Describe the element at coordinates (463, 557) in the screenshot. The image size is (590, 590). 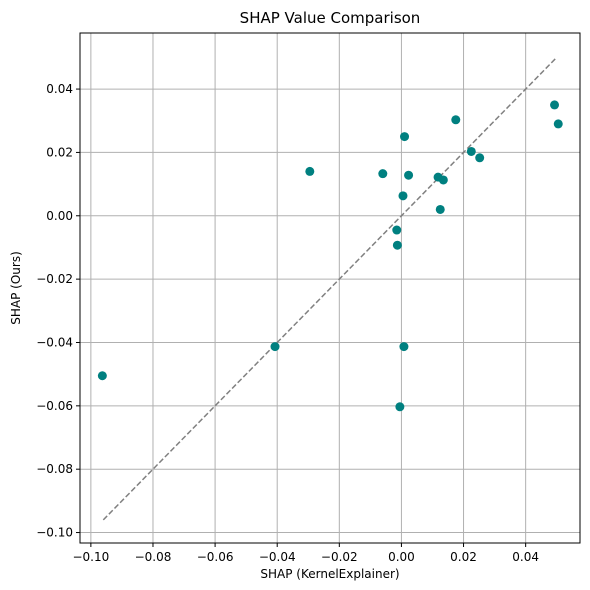
I see `x-tick-label: 0.02` at that location.